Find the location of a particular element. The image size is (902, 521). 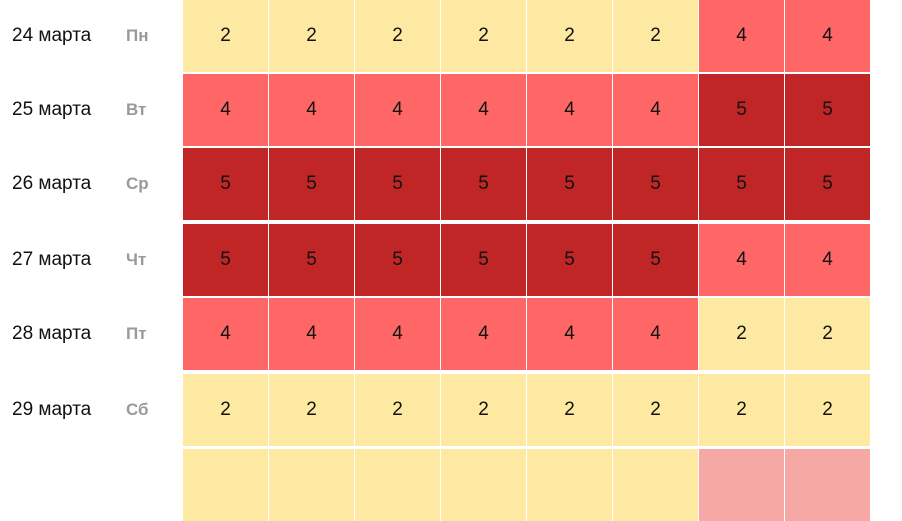

date-label: 25 марта is located at coordinates (52, 109).